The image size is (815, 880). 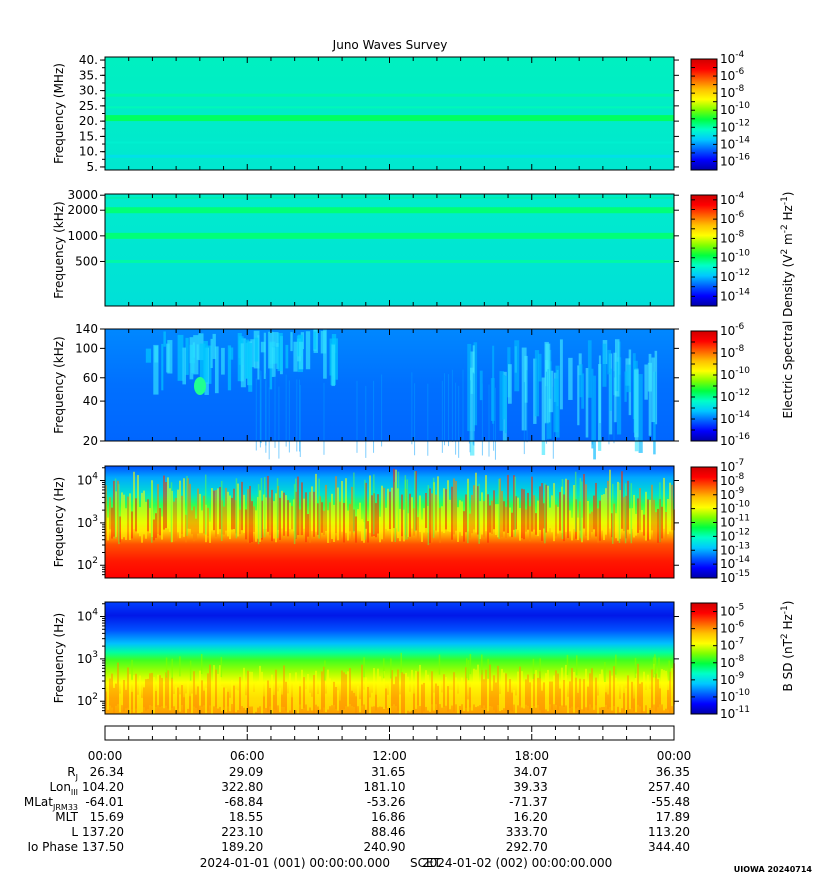 I want to click on panel-1-band, so click(x=389, y=95).